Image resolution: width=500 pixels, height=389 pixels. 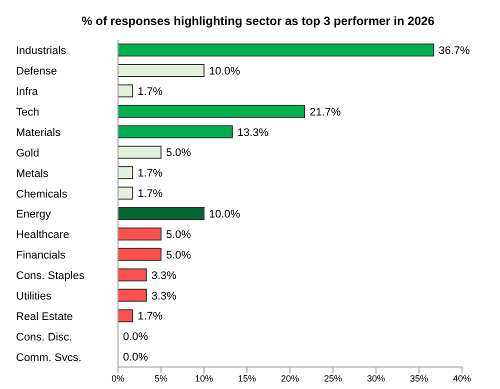 What do you see at coordinates (41, 256) in the screenshot?
I see `y-tick-label: Financials` at bounding box center [41, 256].